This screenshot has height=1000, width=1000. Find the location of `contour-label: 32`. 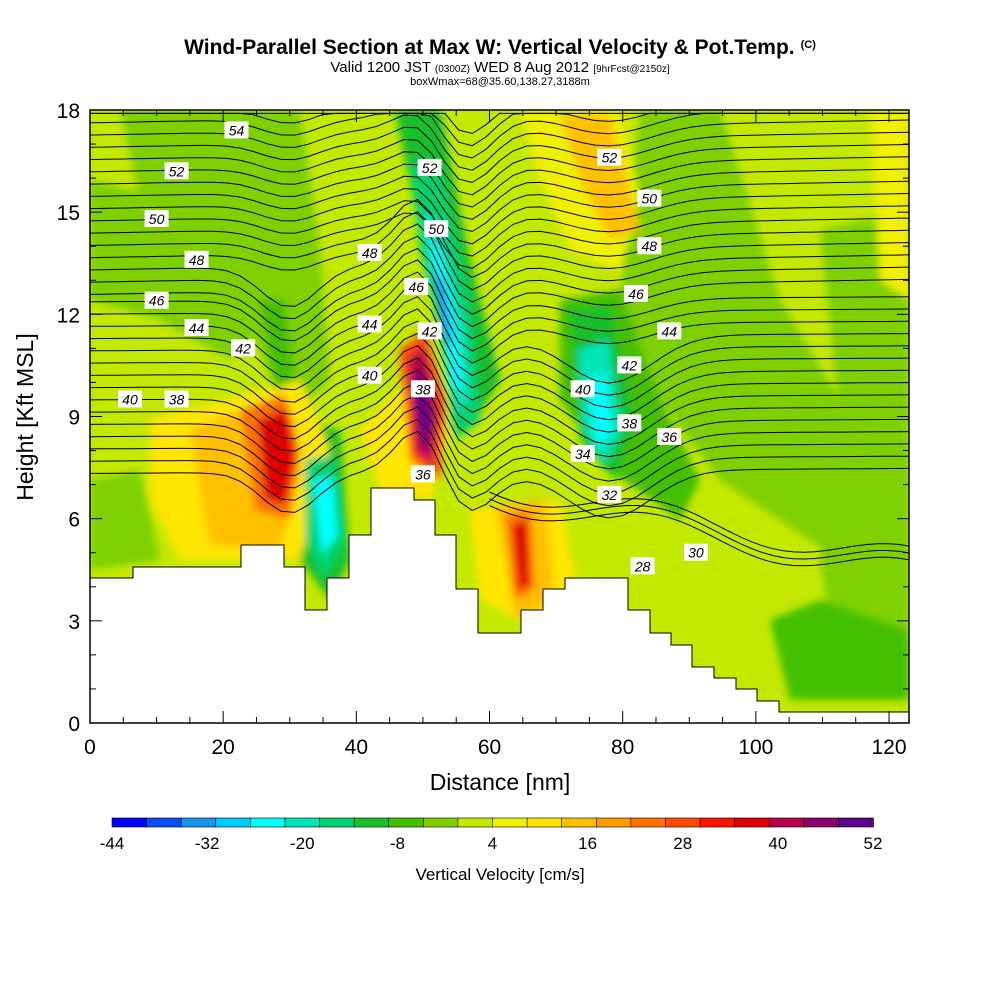

contour-label: 32 is located at coordinates (610, 495).